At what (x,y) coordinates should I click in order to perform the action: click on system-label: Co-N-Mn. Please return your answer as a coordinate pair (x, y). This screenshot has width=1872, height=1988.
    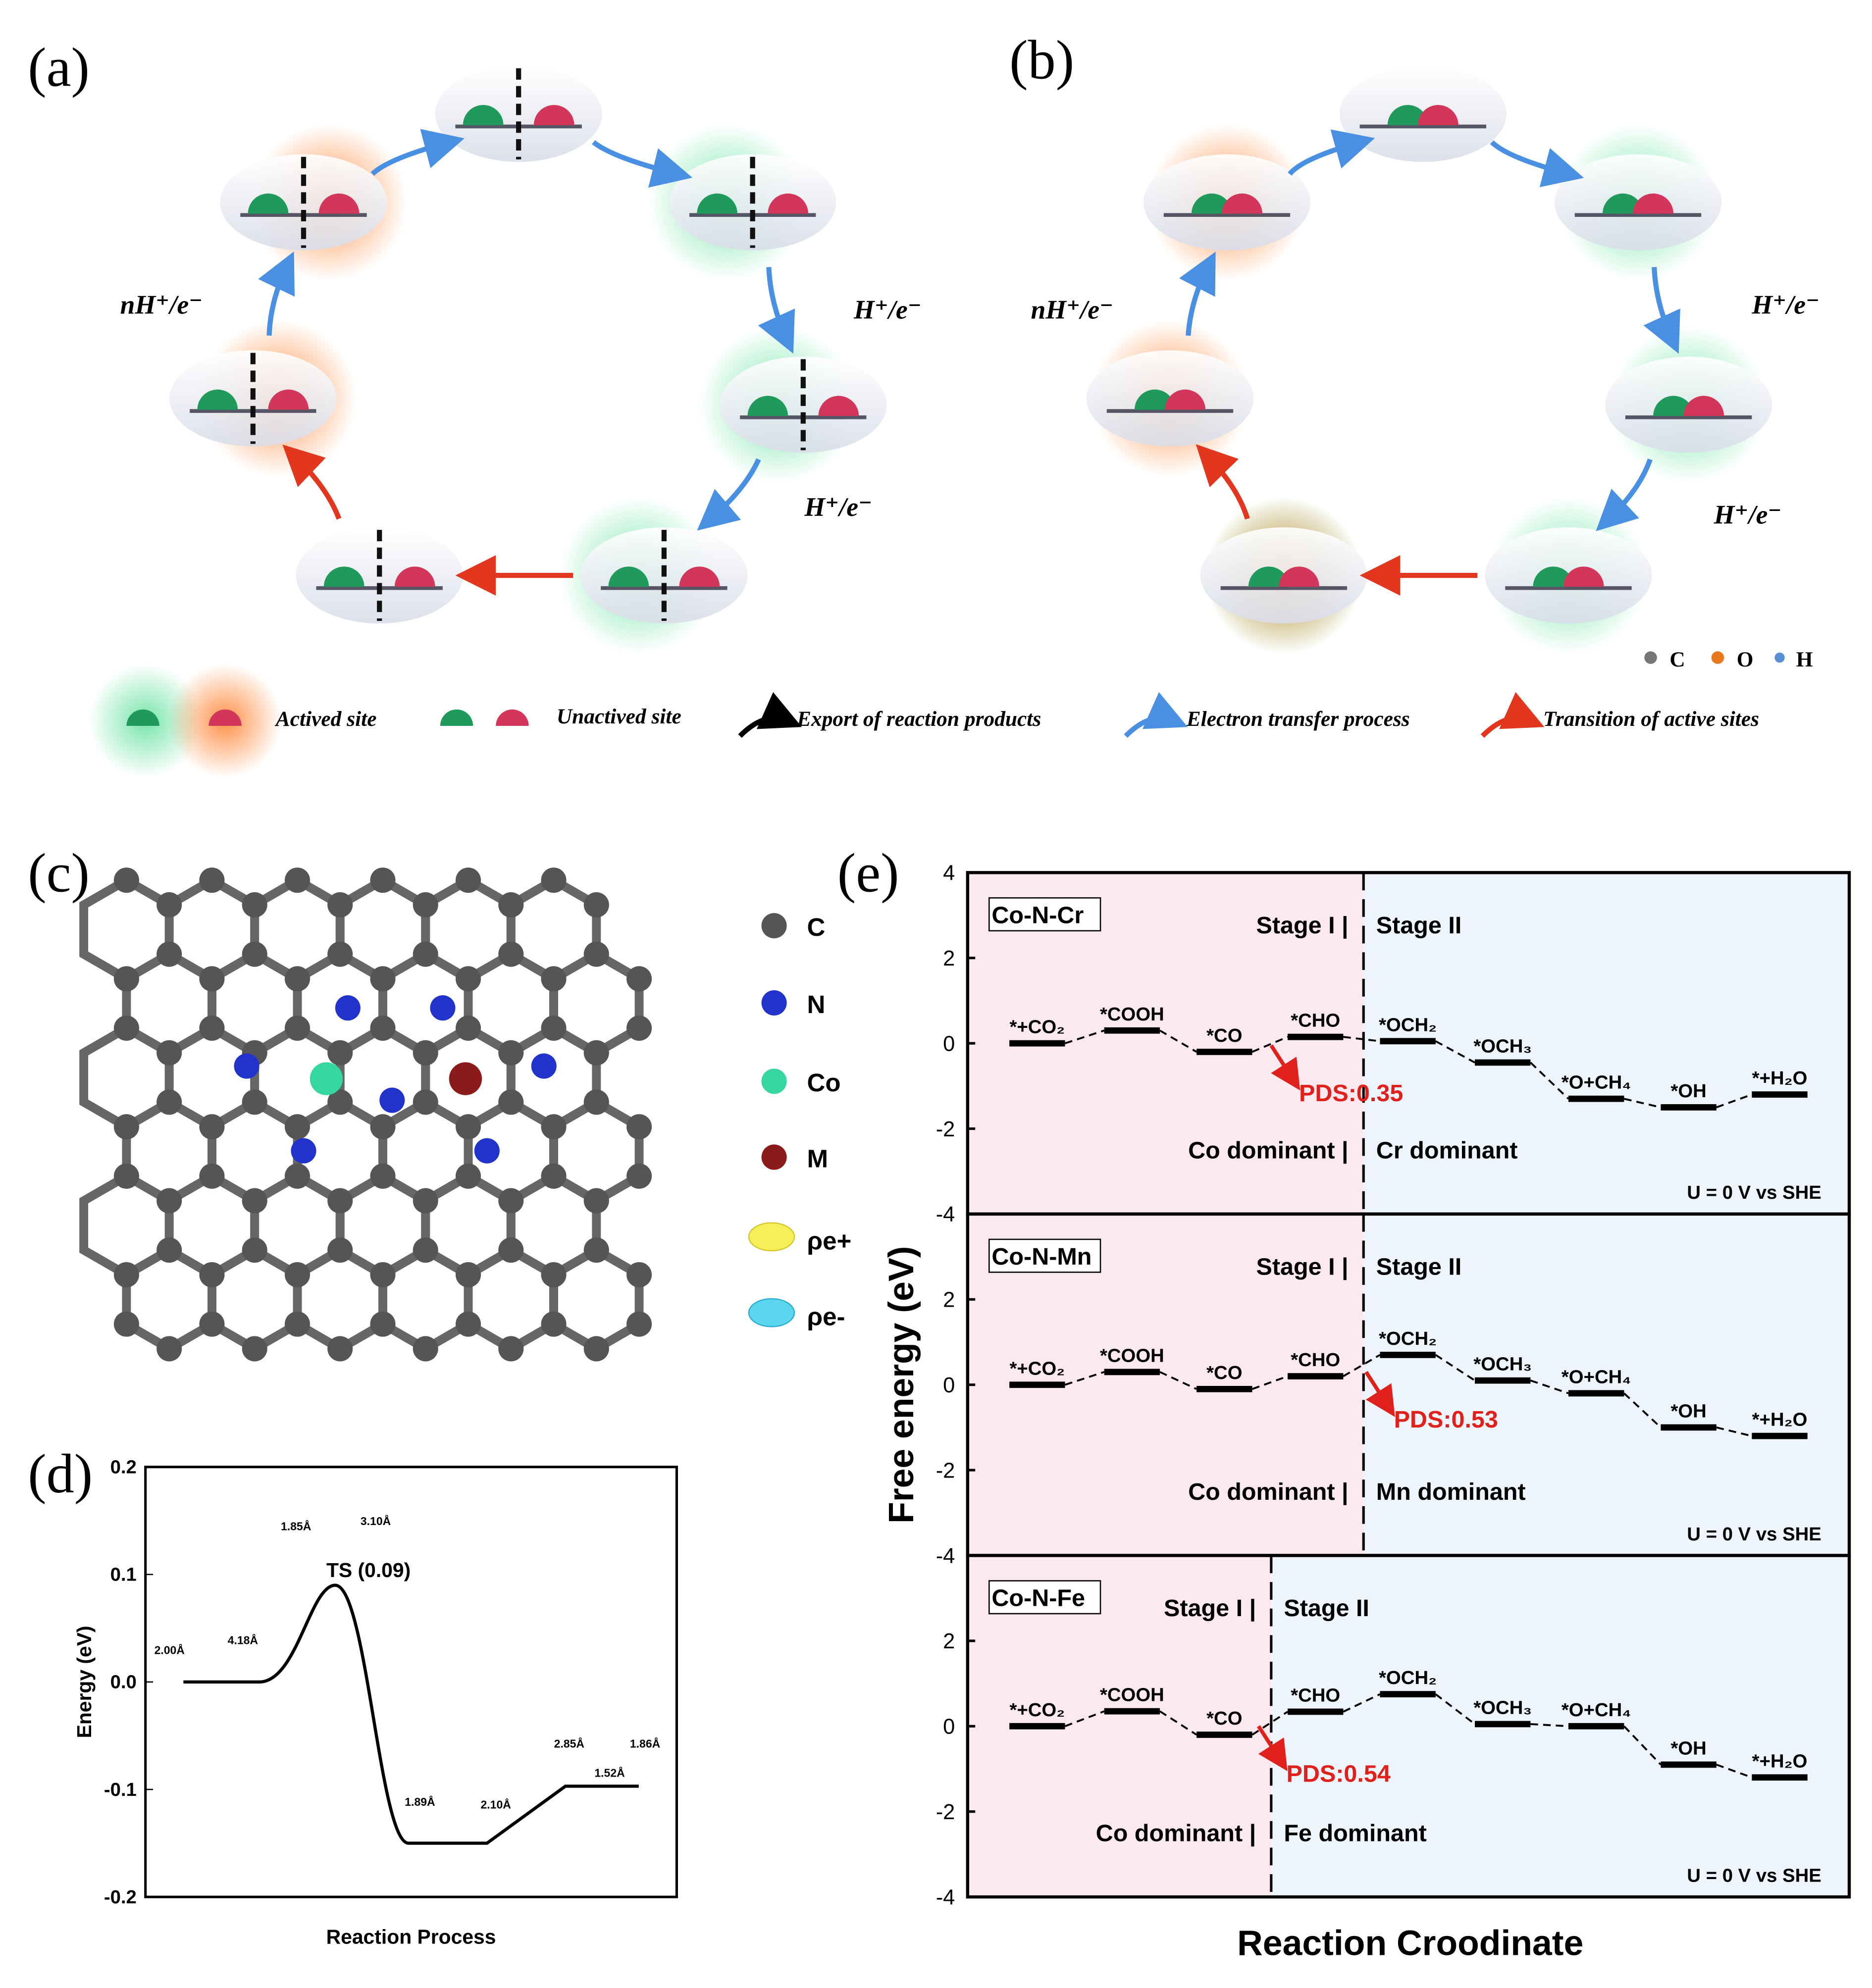
    Looking at the image, I should click on (1041, 1257).